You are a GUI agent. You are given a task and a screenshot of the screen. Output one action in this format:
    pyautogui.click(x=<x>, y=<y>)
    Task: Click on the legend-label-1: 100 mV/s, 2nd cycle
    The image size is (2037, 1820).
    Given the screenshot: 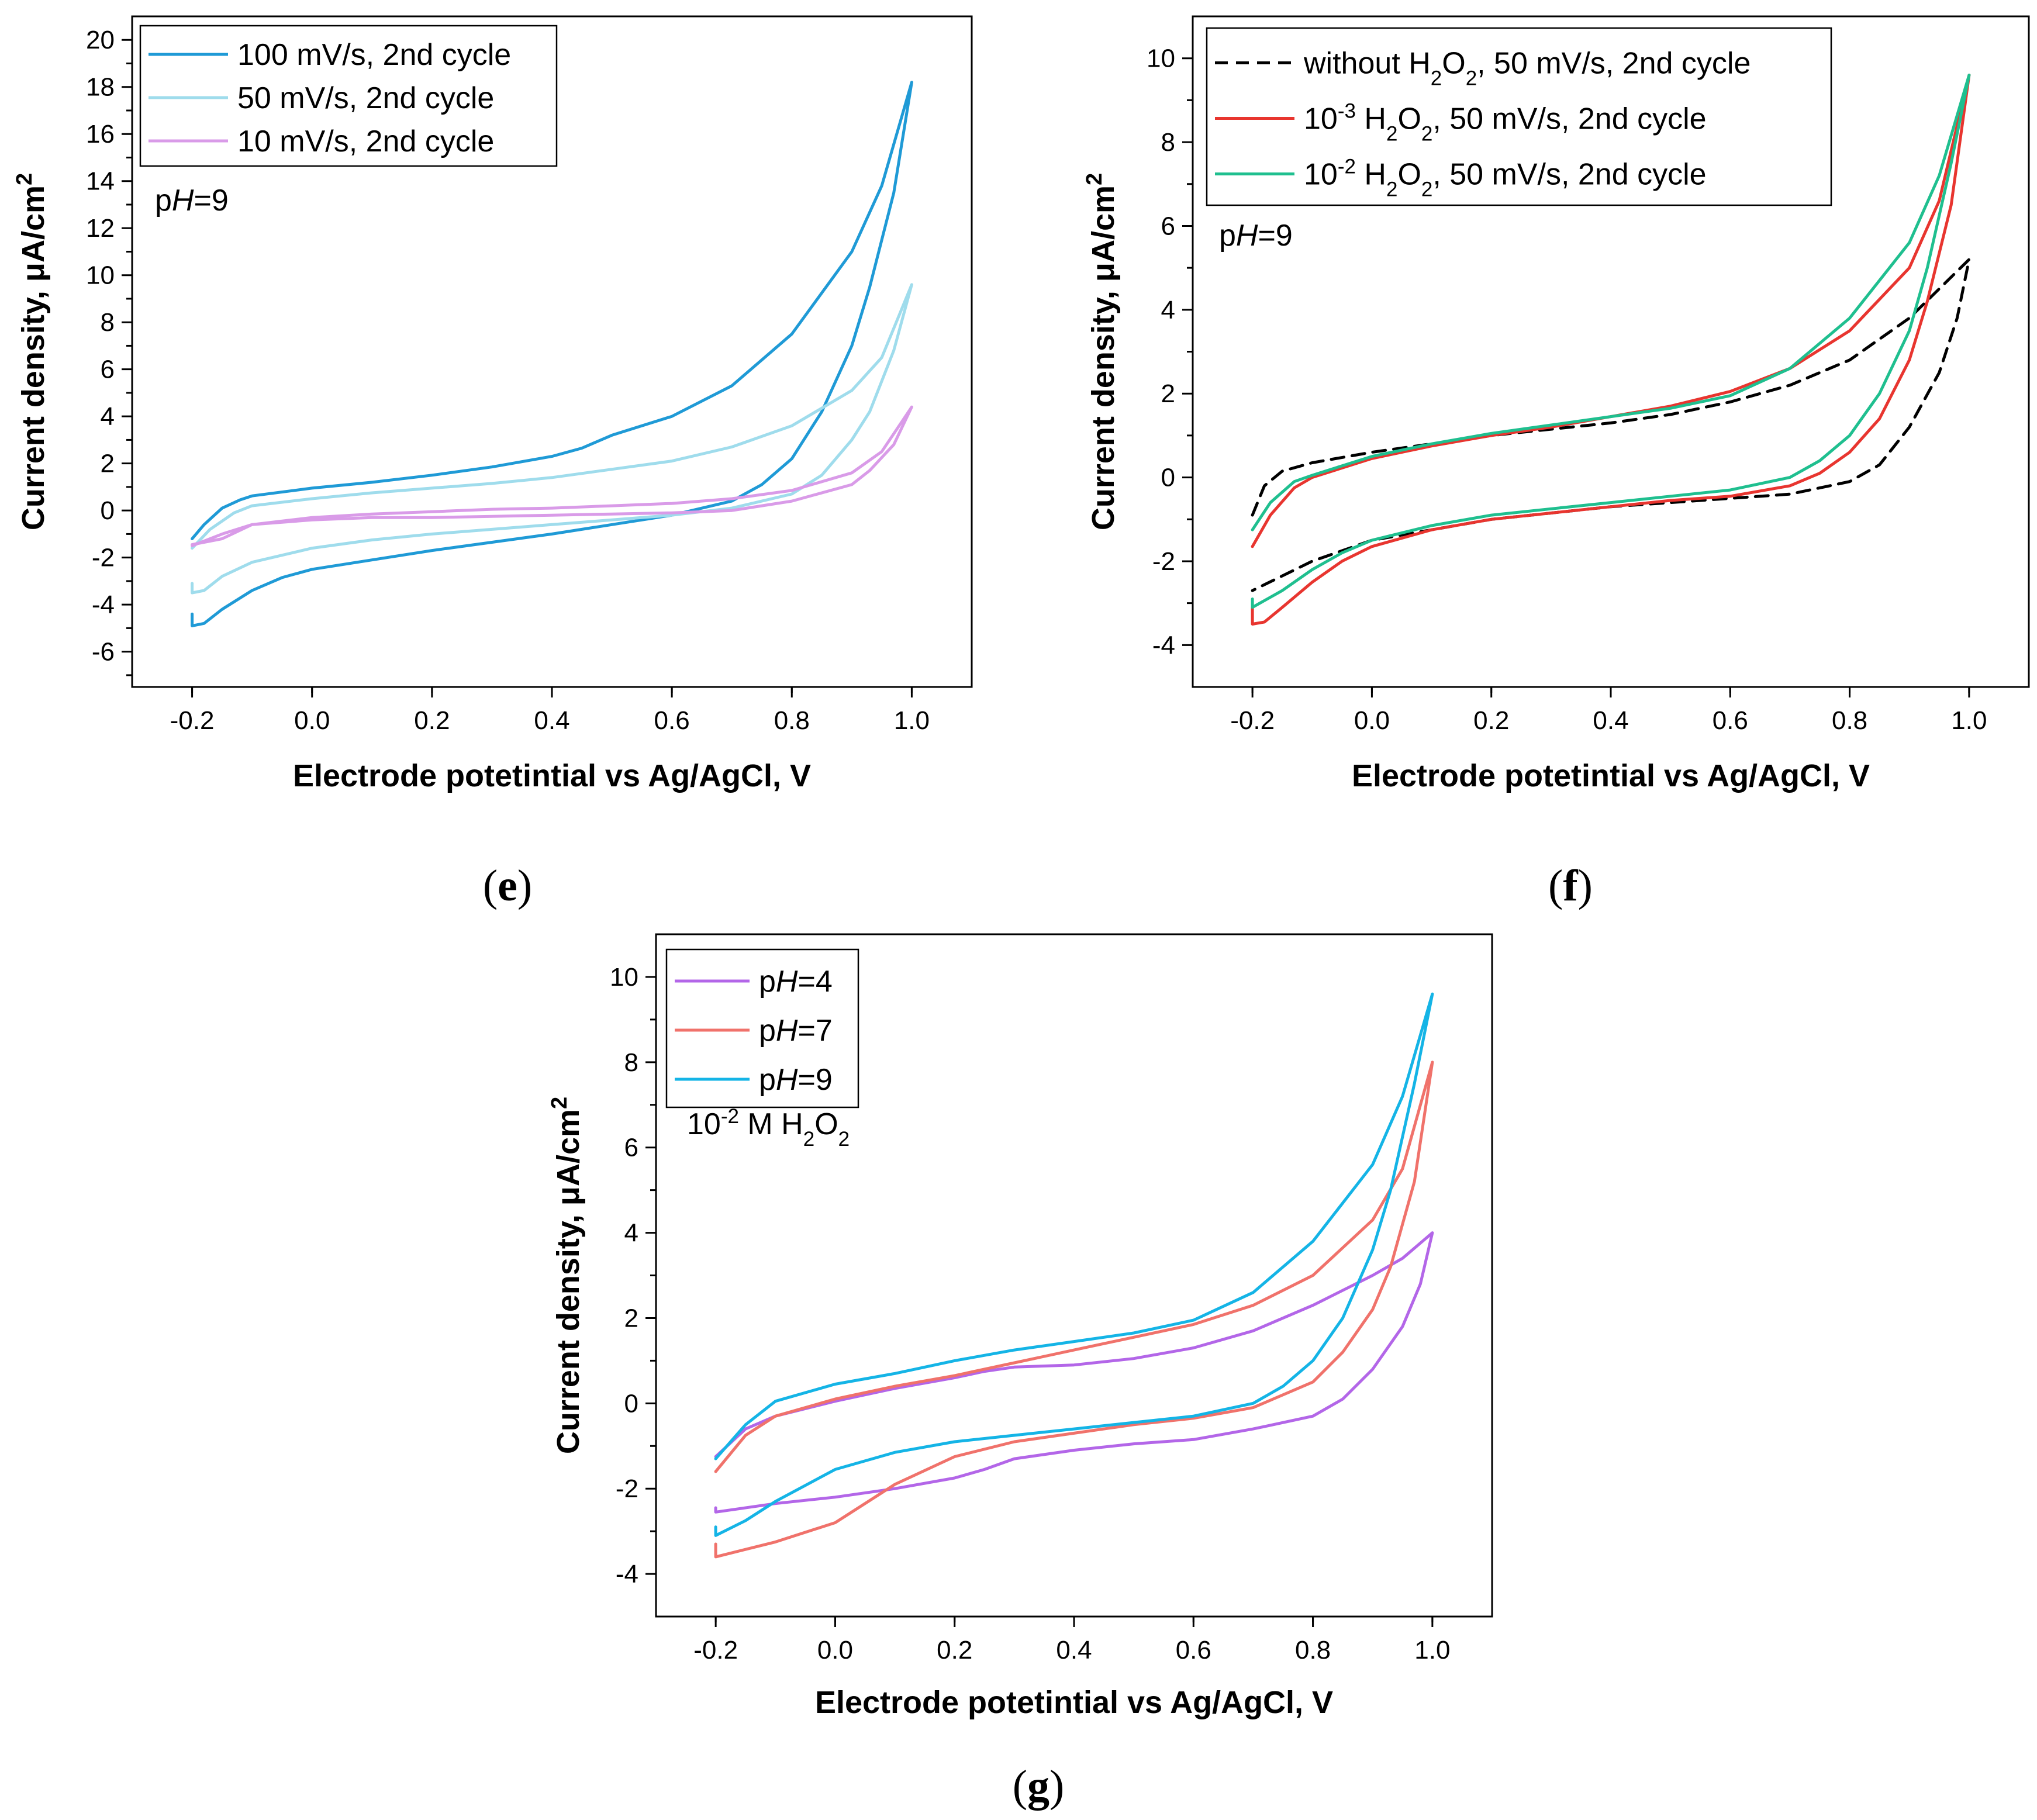 What is the action you would take?
    pyautogui.click(x=374, y=55)
    